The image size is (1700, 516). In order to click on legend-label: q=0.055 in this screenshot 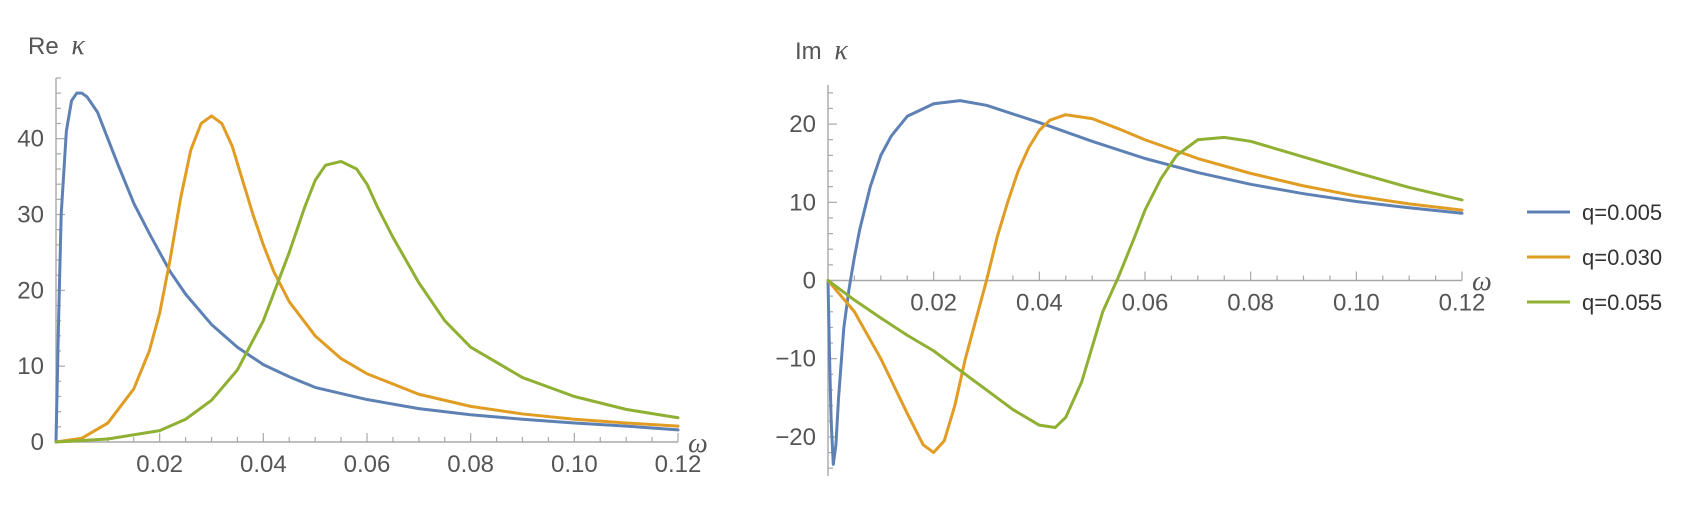, I will do `click(1622, 302)`.